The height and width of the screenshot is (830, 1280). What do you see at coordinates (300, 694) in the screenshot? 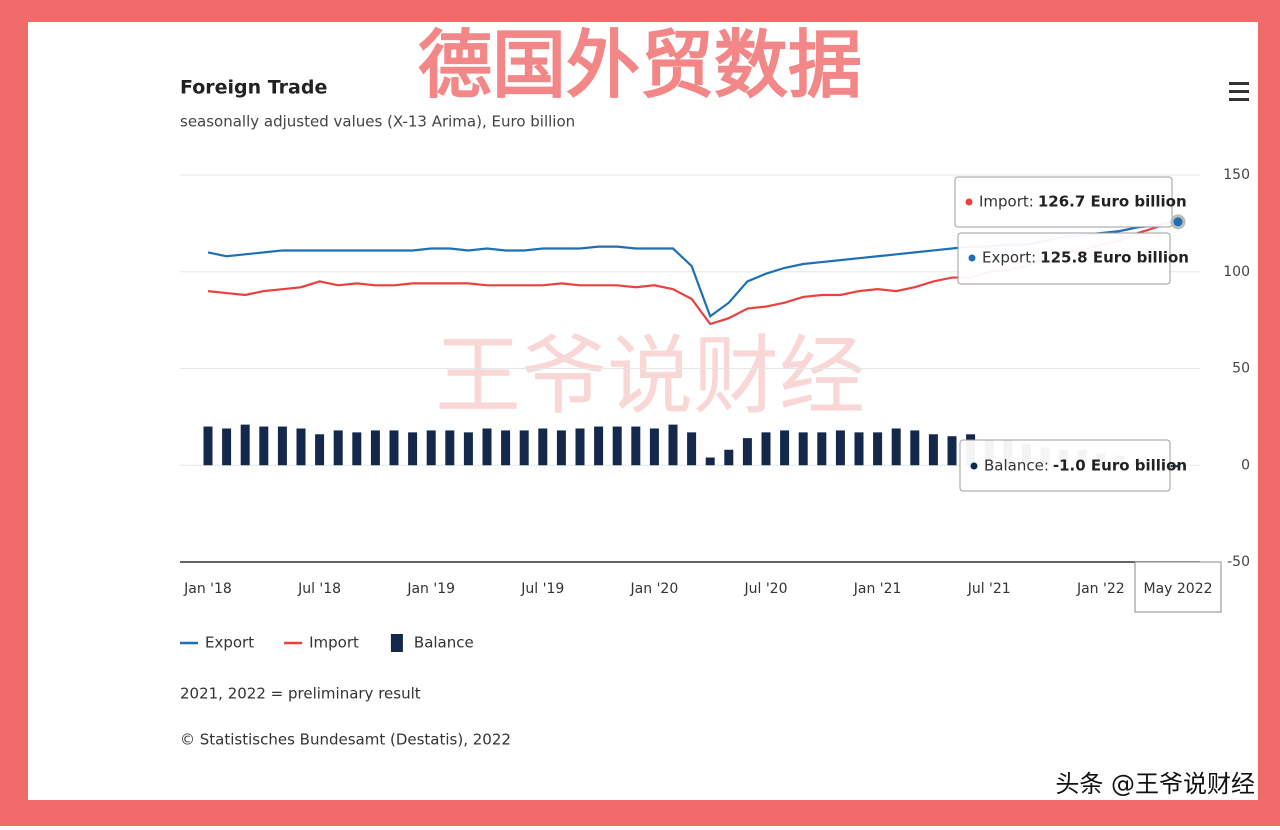
I see `note: 2021, 2022 = preliminary result` at bounding box center [300, 694].